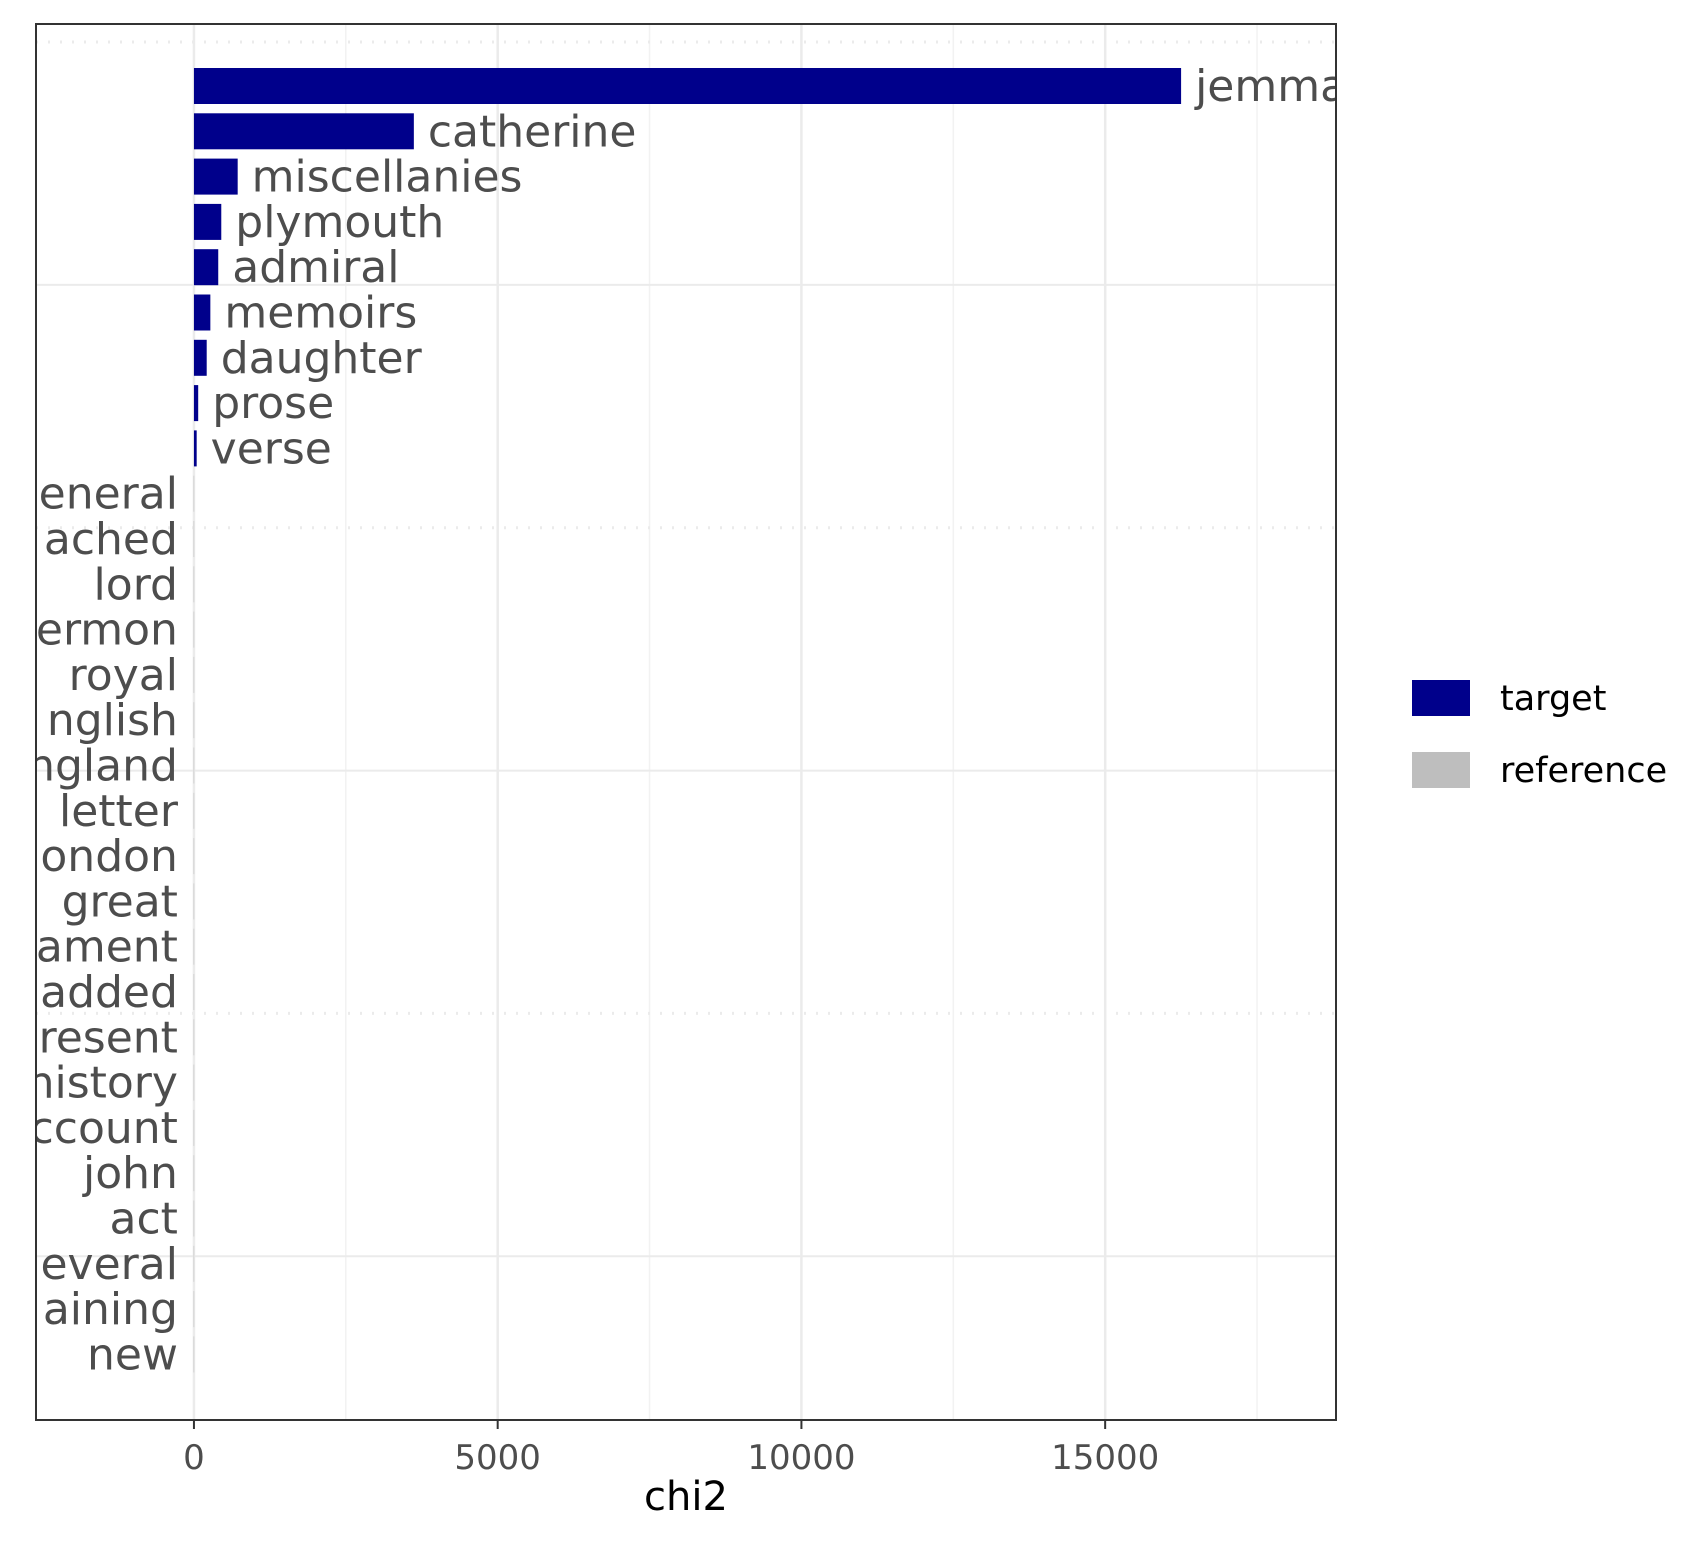 This screenshot has width=1706, height=1542. What do you see at coordinates (194, 1173) in the screenshot?
I see `bar-john` at bounding box center [194, 1173].